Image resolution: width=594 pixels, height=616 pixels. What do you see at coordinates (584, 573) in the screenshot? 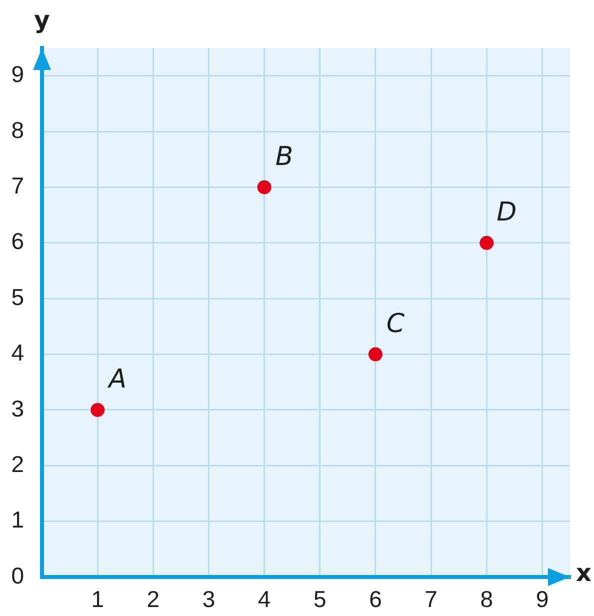
I see `x-axis-title: x` at bounding box center [584, 573].